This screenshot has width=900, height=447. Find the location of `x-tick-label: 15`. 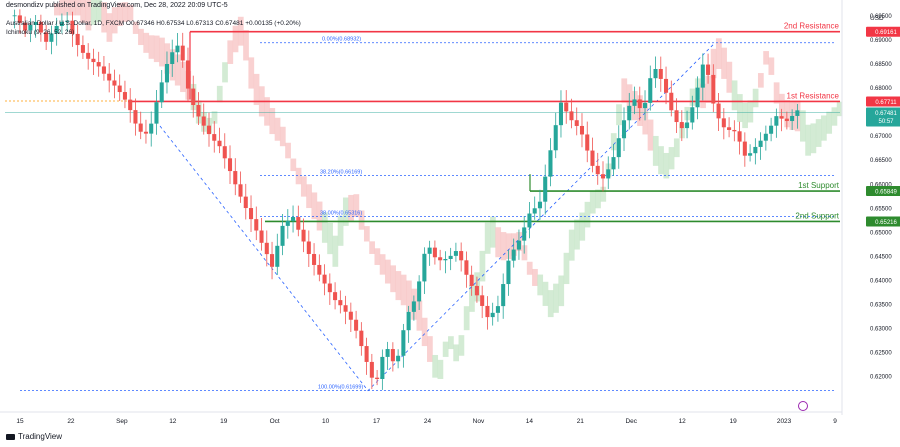

x-tick-label: 15 is located at coordinates (20, 421).